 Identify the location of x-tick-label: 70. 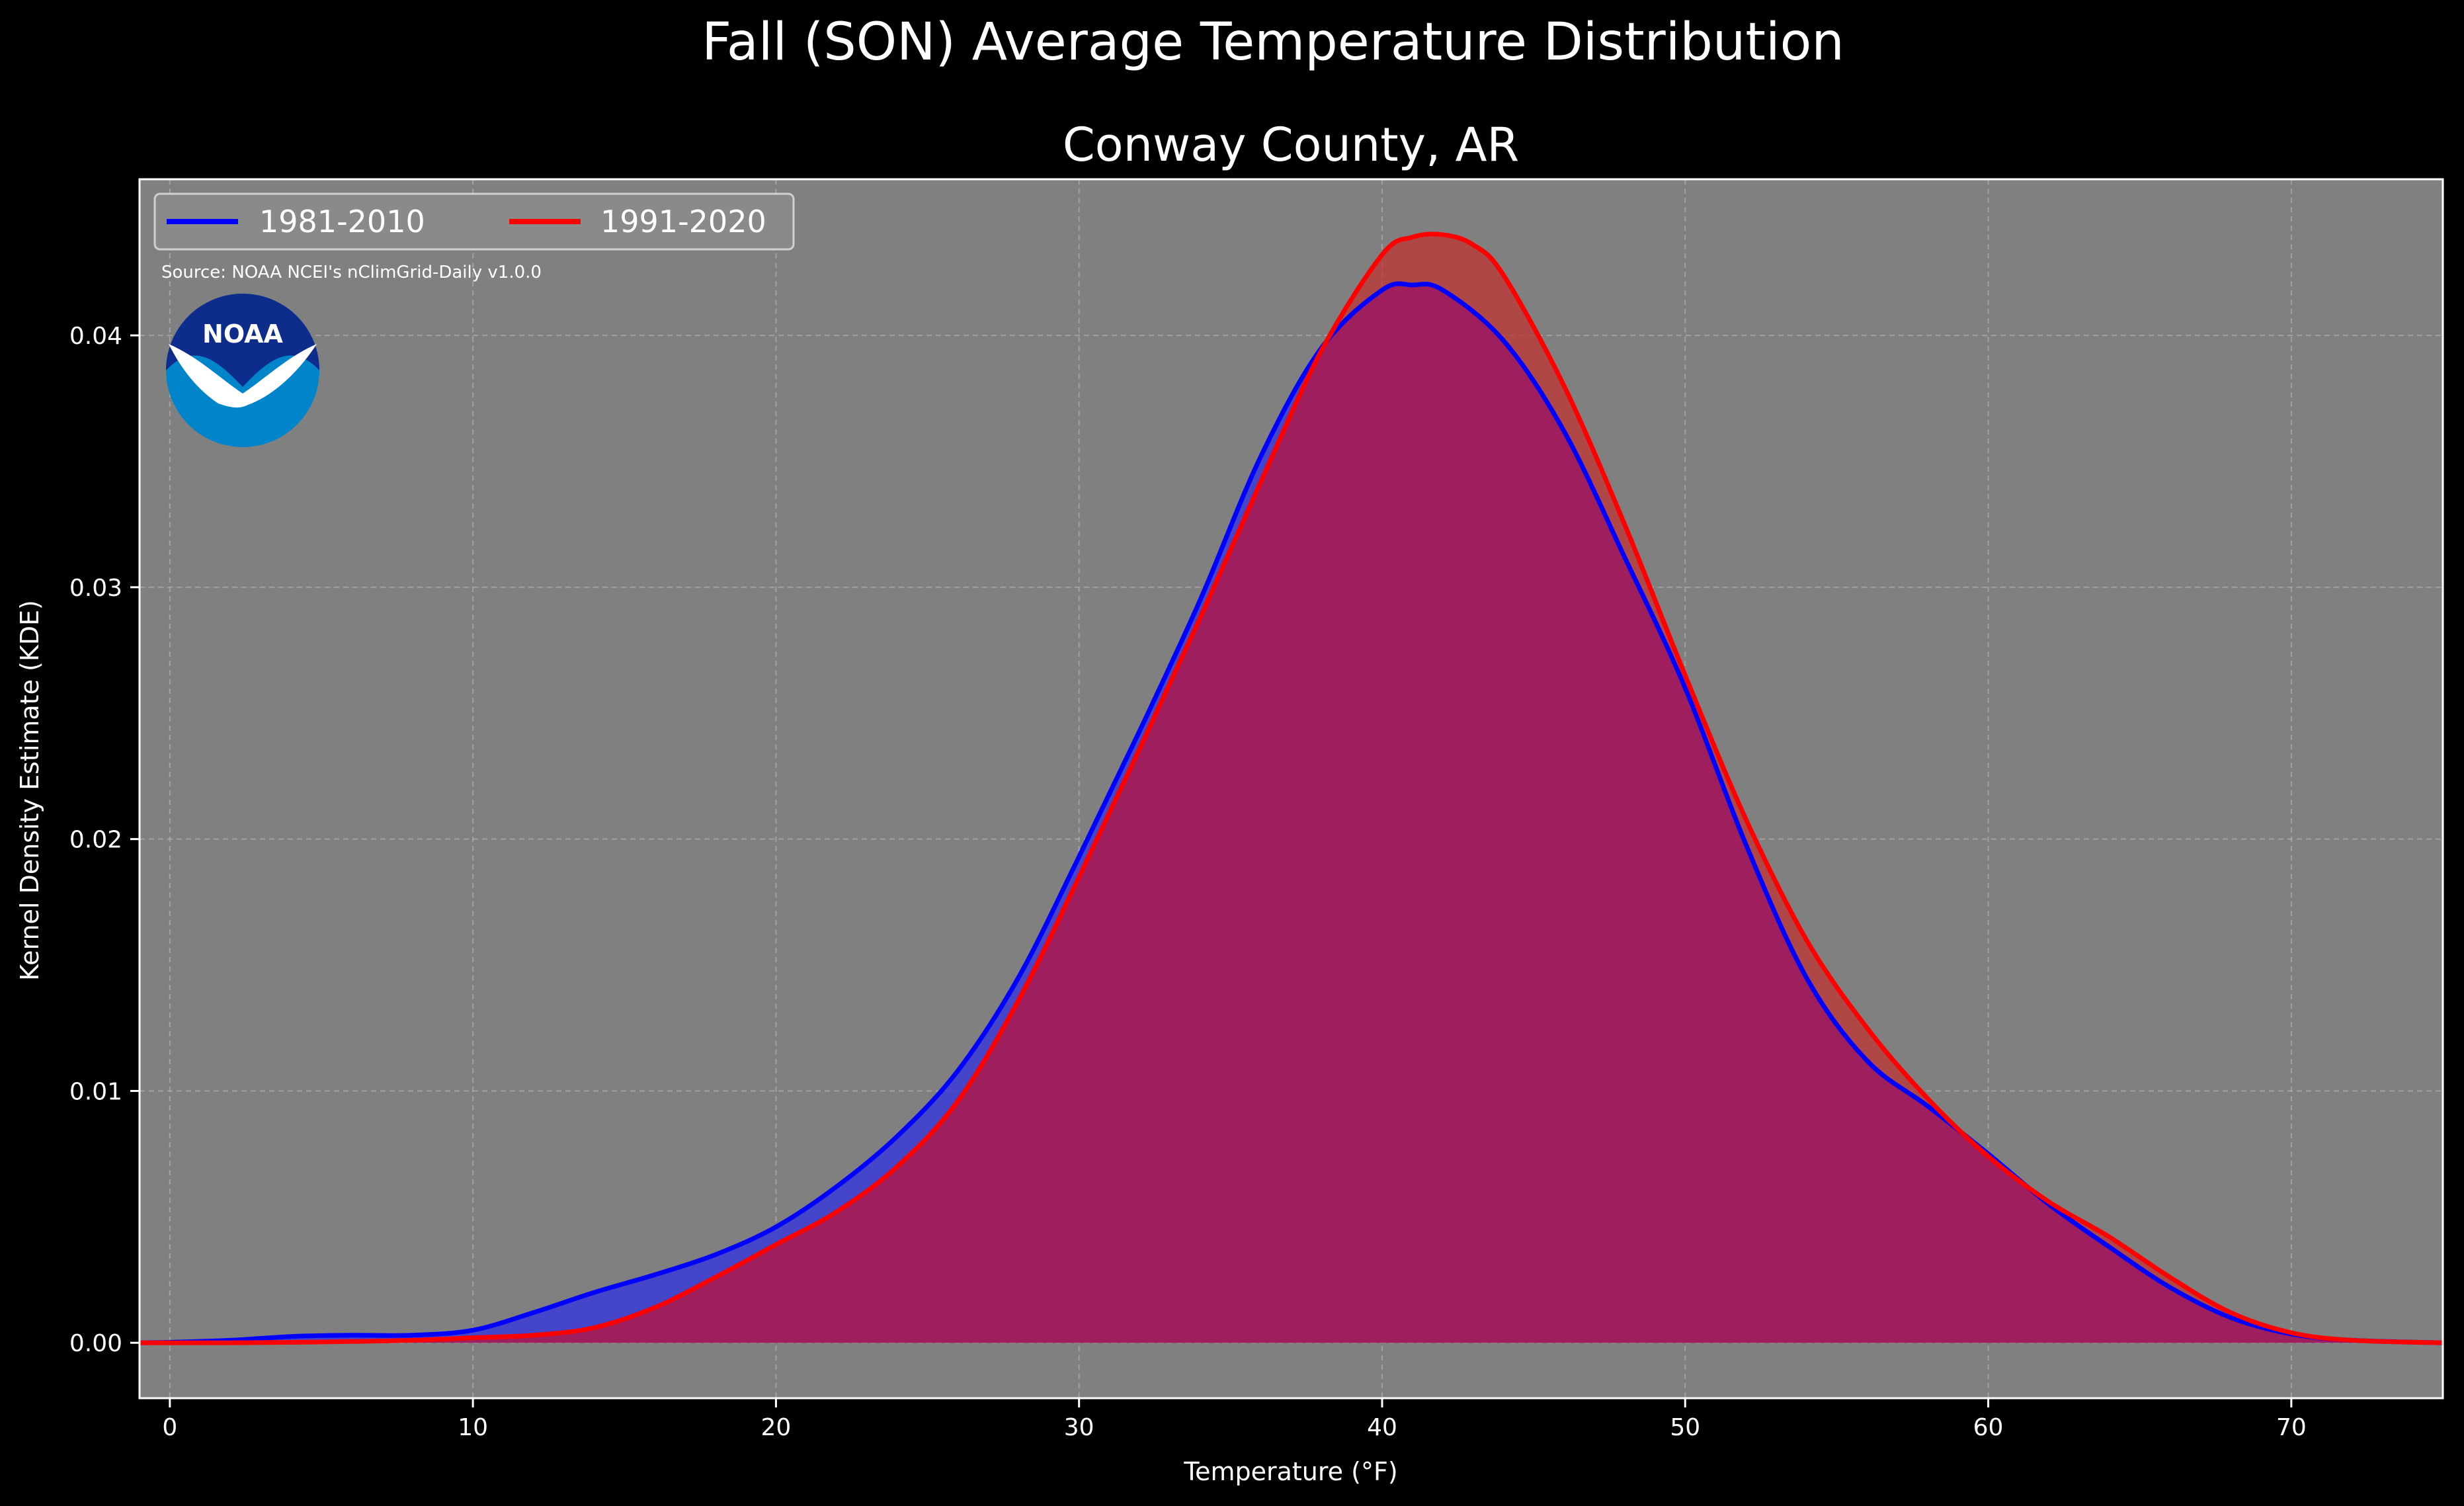
(2292, 1427).